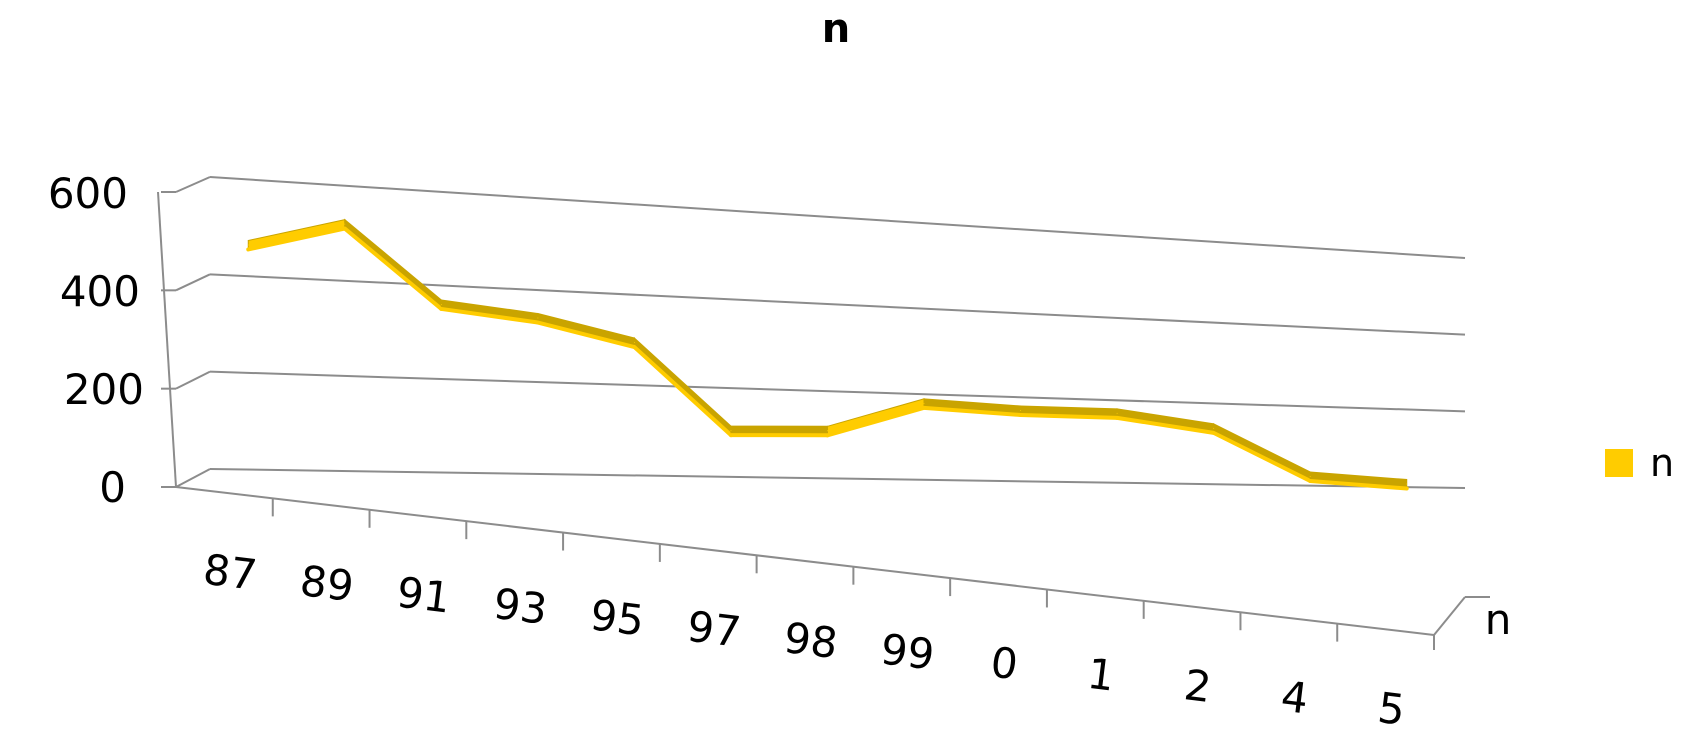 The width and height of the screenshot is (1684, 734). Describe the element at coordinates (907, 651) in the screenshot. I see `x-tick-label: 99` at that location.